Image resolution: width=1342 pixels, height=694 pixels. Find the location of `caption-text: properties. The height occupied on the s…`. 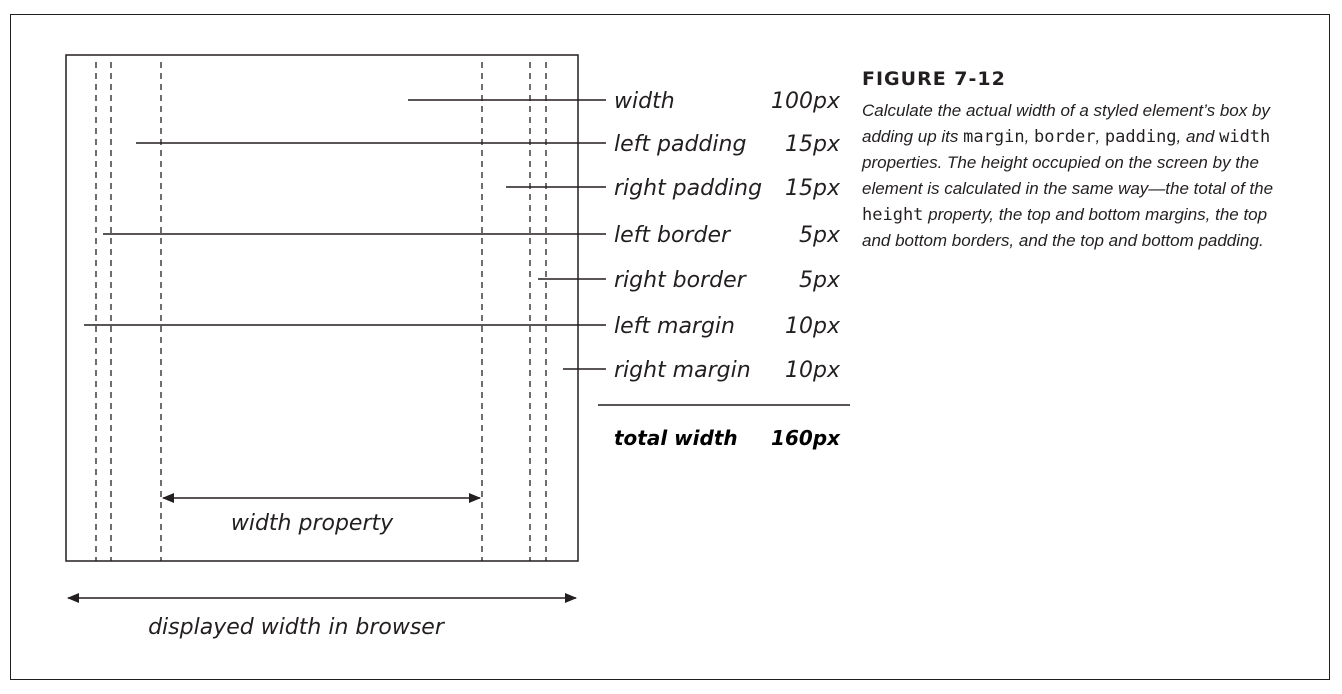

caption-text: properties. The height occupied on the s… is located at coordinates (1068, 175).